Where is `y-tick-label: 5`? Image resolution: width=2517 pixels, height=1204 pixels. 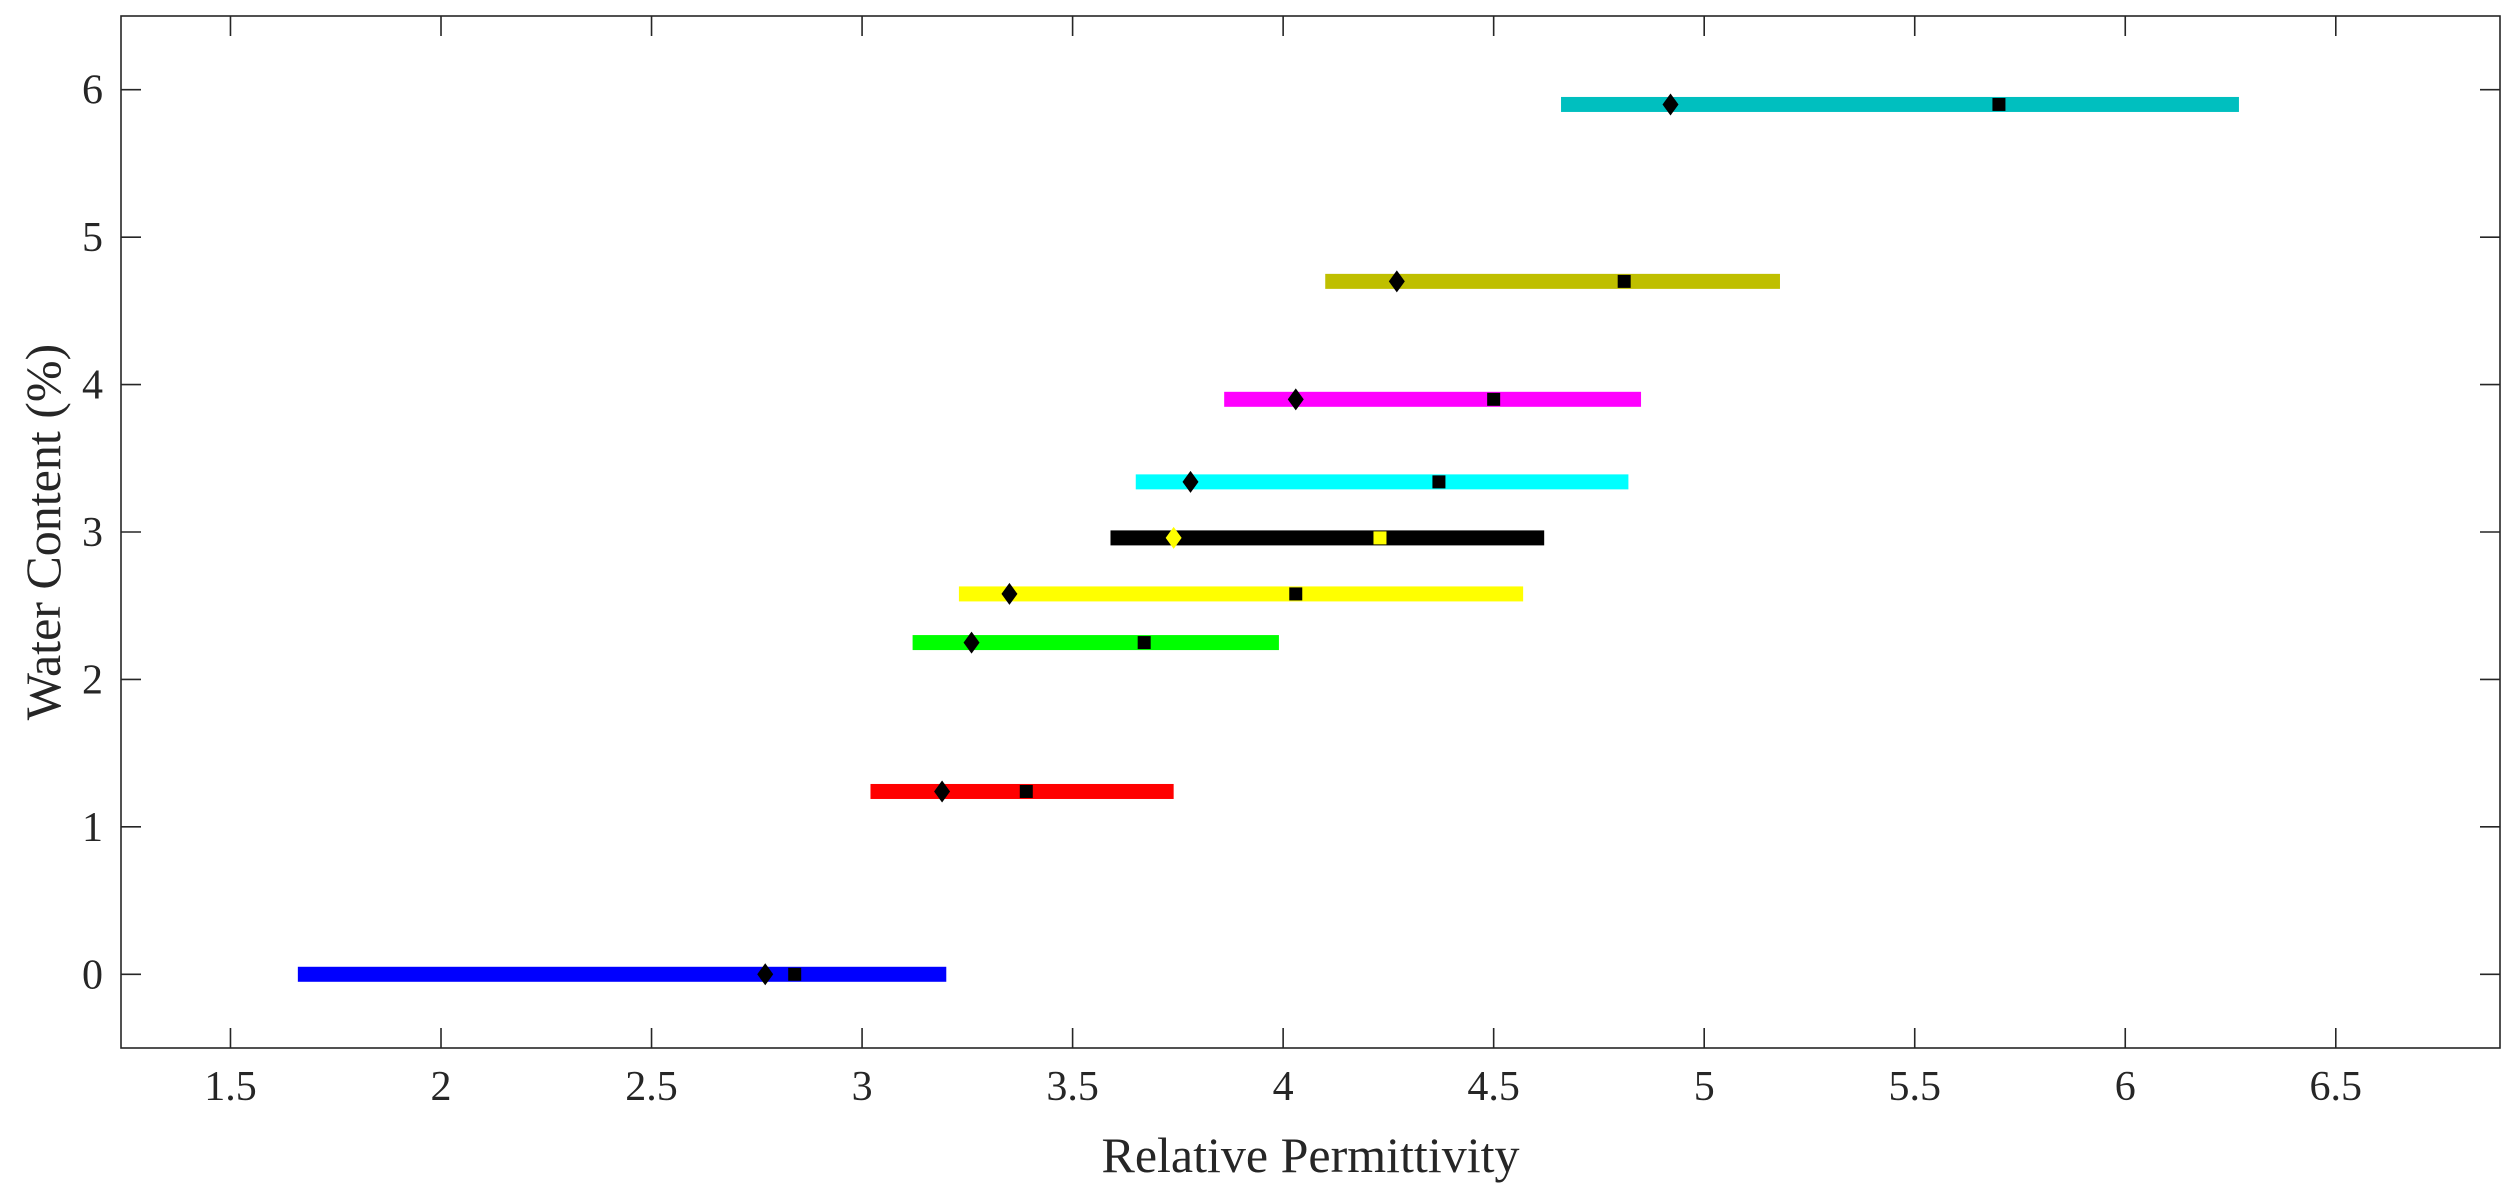
y-tick-label: 5 is located at coordinates (92, 238).